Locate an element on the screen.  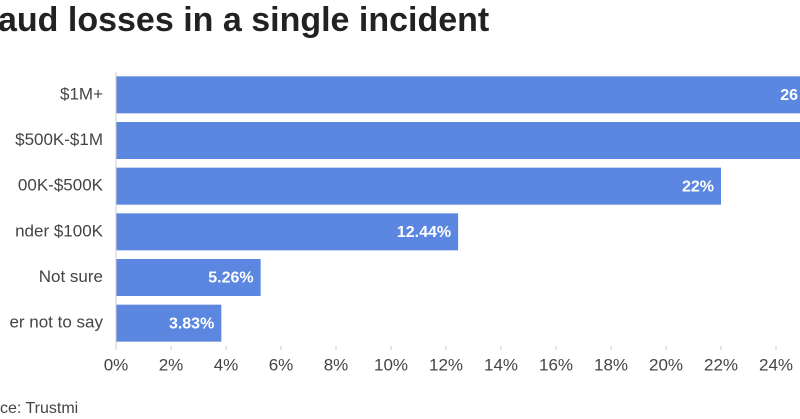
x-tick-label: 10% is located at coordinates (391, 364).